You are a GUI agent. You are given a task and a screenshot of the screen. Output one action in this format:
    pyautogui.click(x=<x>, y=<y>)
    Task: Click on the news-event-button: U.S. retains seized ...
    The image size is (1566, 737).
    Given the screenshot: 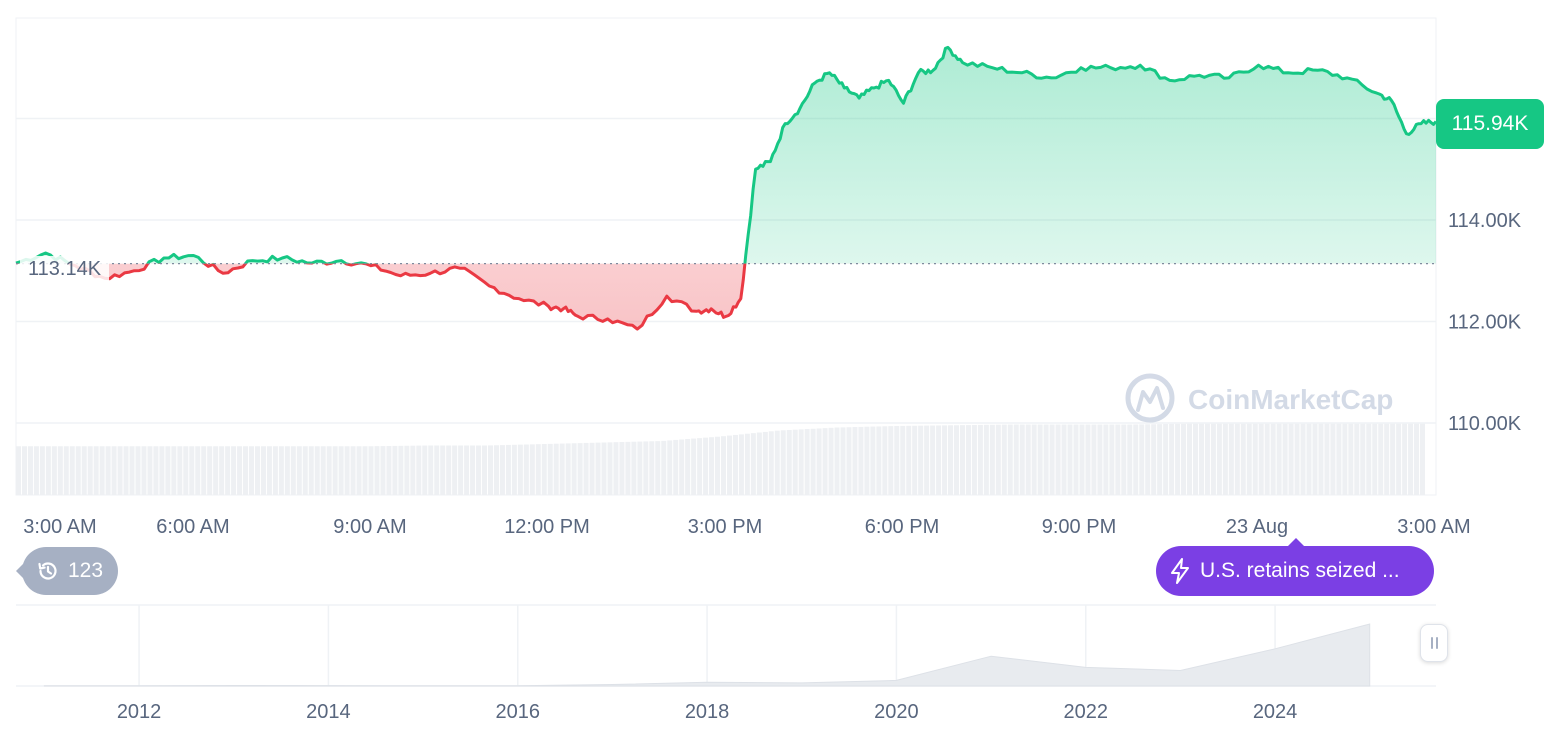 What is the action you would take?
    pyautogui.click(x=1295, y=567)
    